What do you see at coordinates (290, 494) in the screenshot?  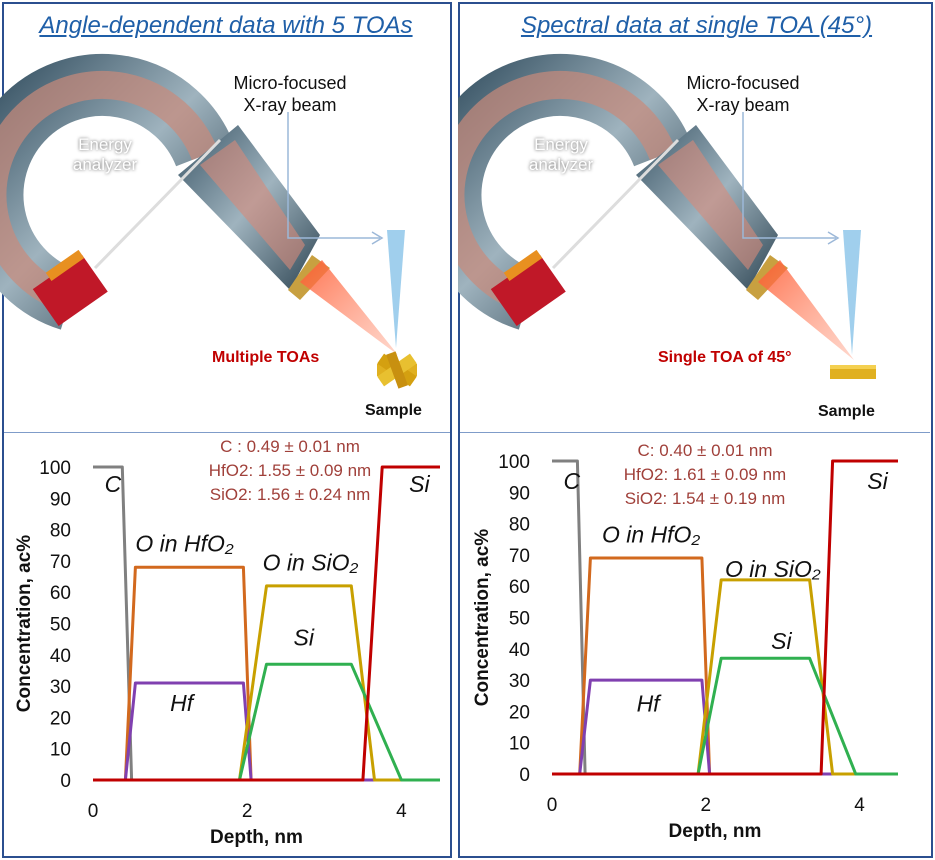 I see `thickness-annotation: SiO2: 1.56 ± 0.24 nm` at bounding box center [290, 494].